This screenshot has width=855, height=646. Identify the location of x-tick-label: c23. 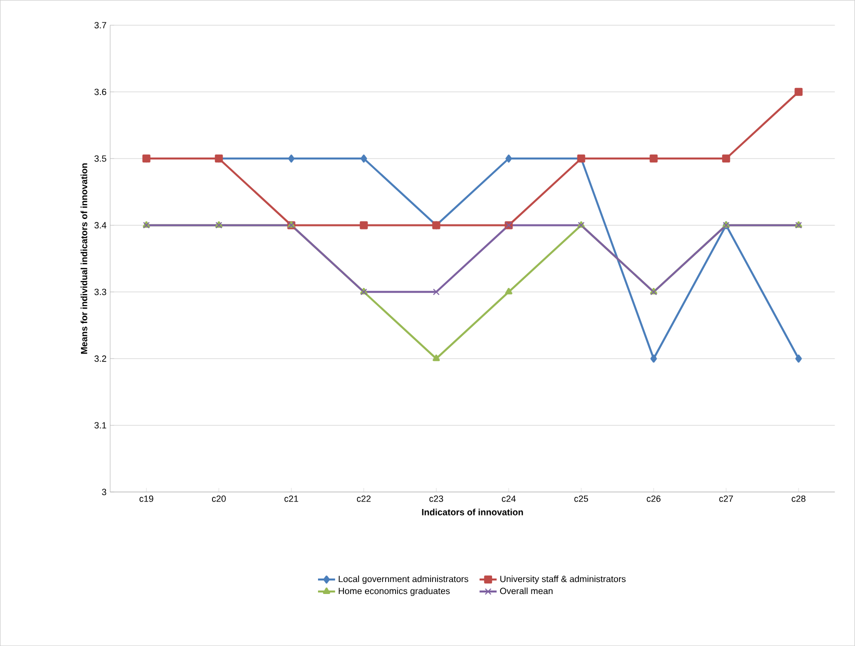
(436, 498).